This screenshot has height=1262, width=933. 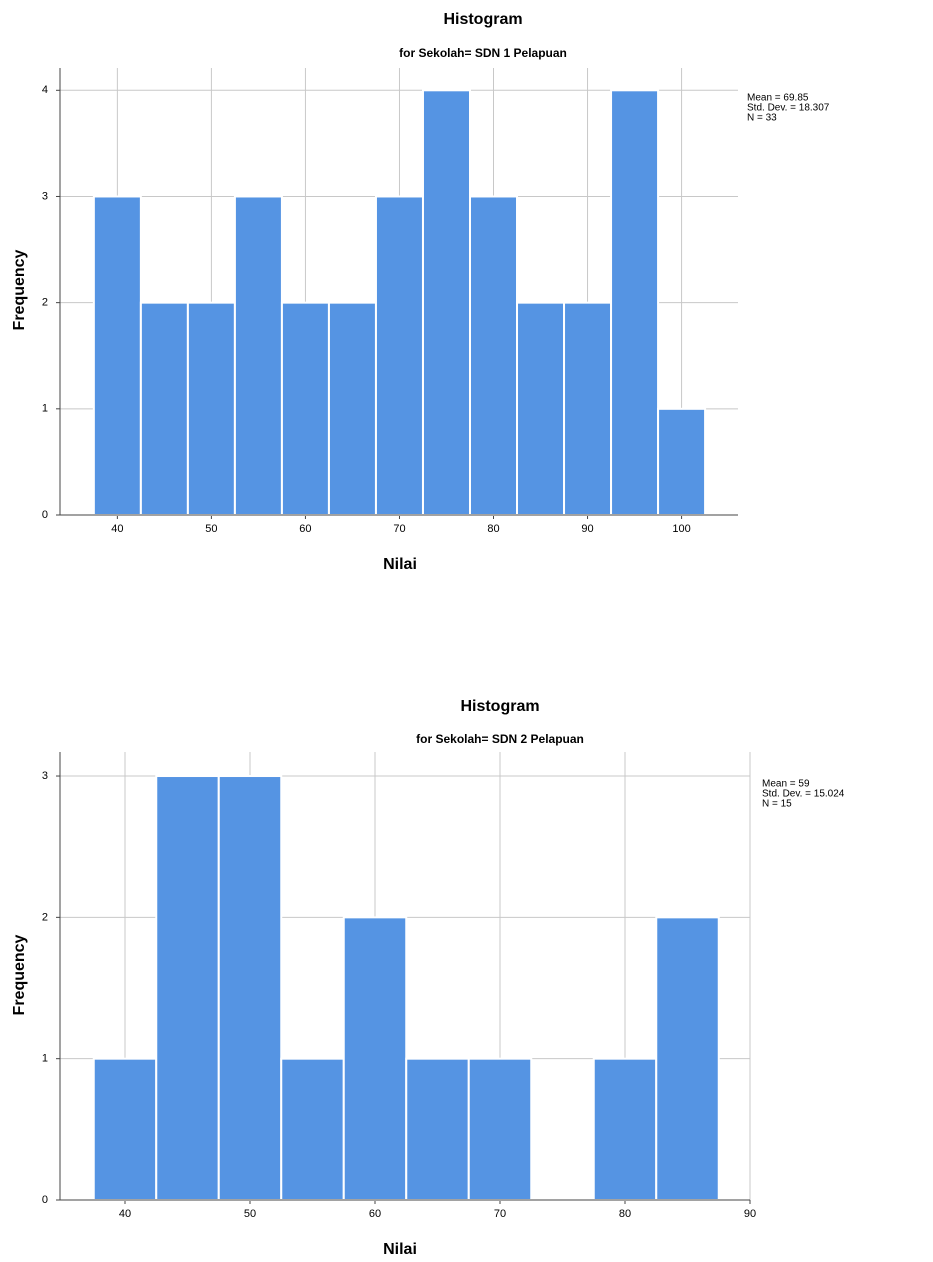 What do you see at coordinates (45, 90) in the screenshot?
I see `y-tick-label: 4` at bounding box center [45, 90].